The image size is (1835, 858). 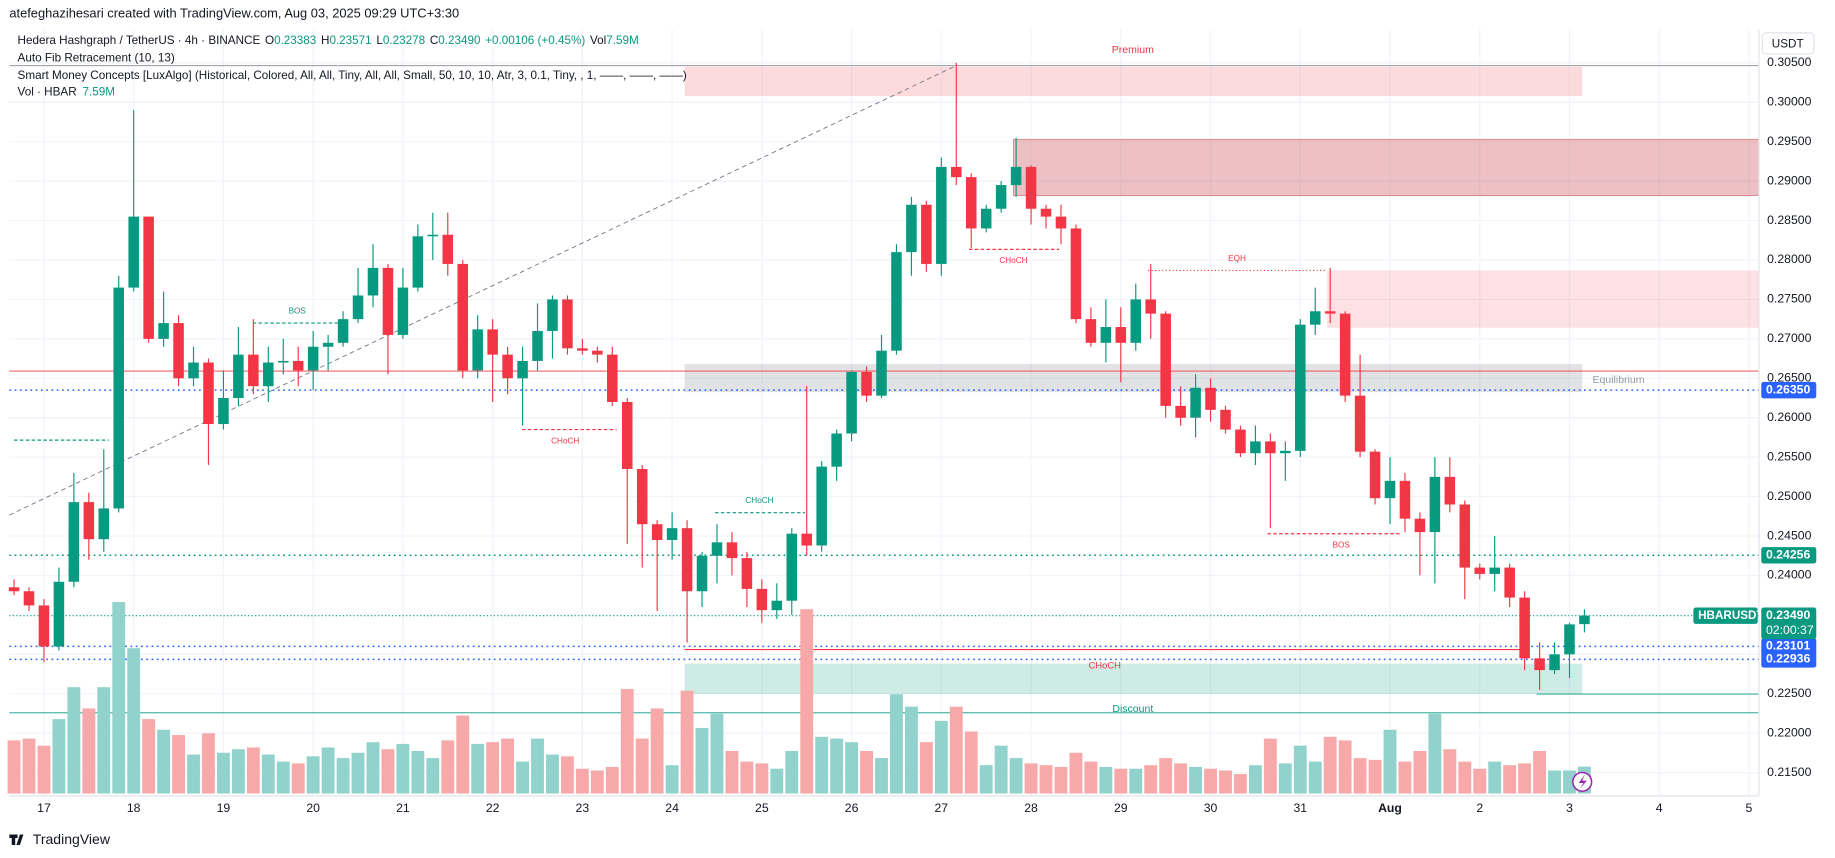 What do you see at coordinates (1789, 772) in the screenshot?
I see `y-tick-label: 0.21500` at bounding box center [1789, 772].